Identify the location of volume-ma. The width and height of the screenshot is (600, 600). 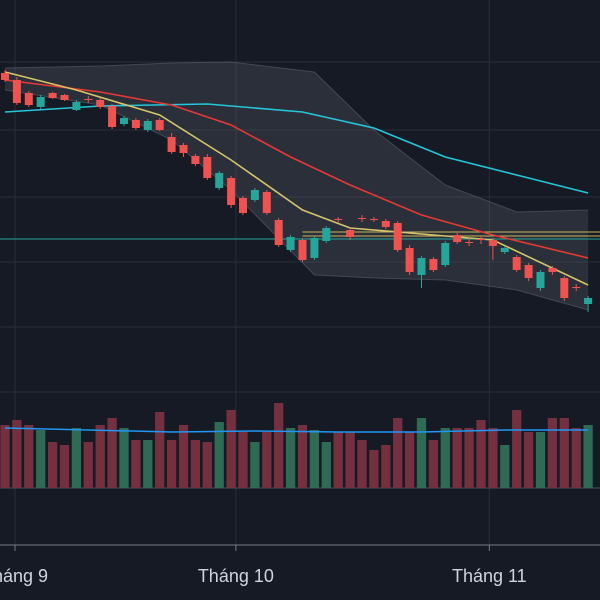
(296, 430).